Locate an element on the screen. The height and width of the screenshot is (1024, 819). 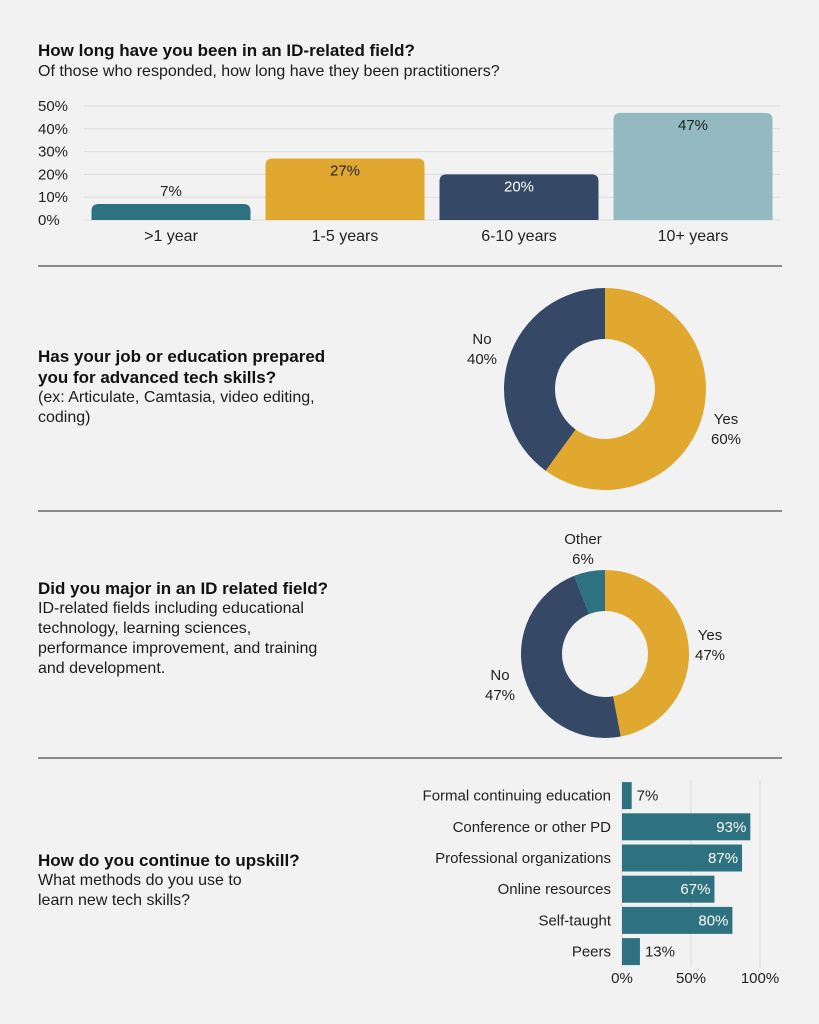
bar-data-label: 13% is located at coordinates (660, 952).